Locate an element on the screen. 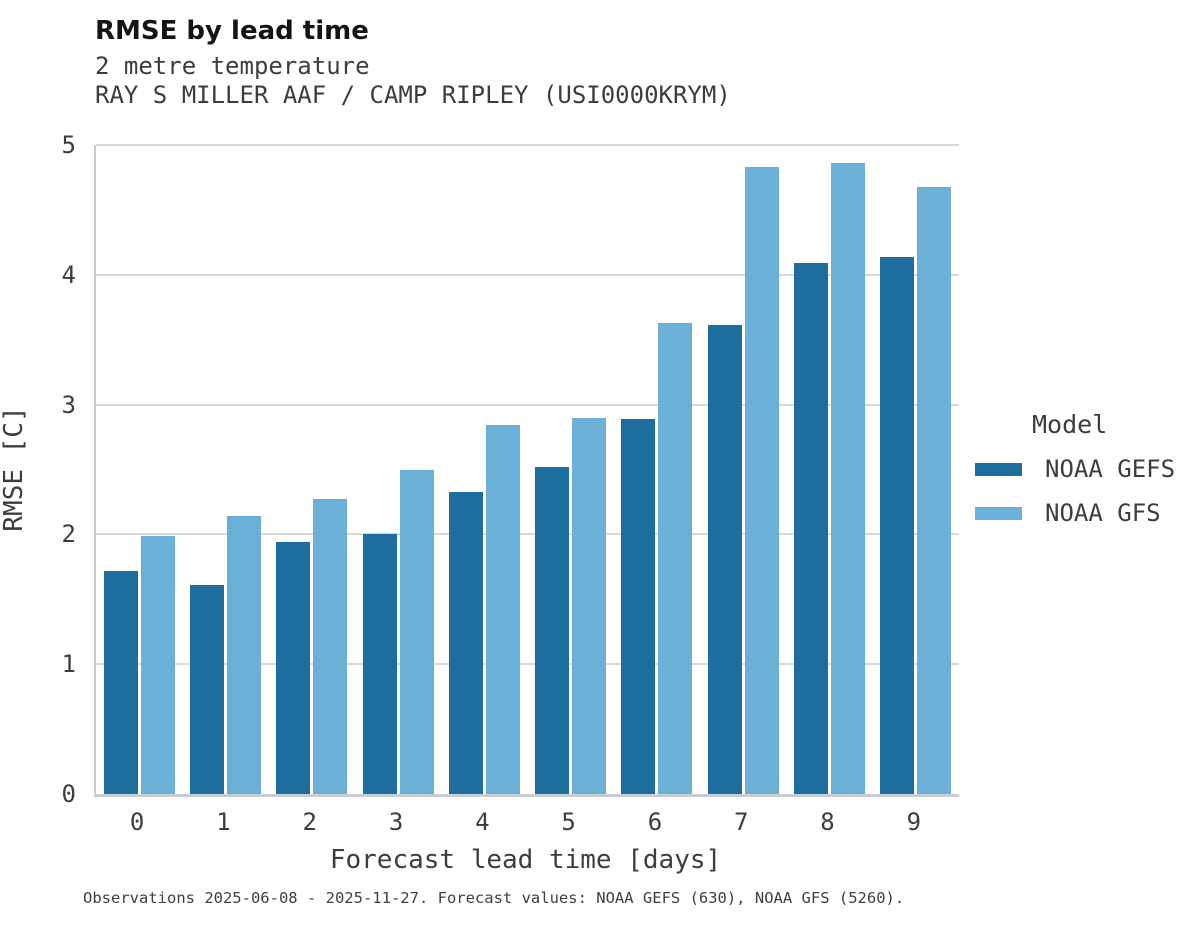  y-tick-label-2: 2 is located at coordinates (68, 534).